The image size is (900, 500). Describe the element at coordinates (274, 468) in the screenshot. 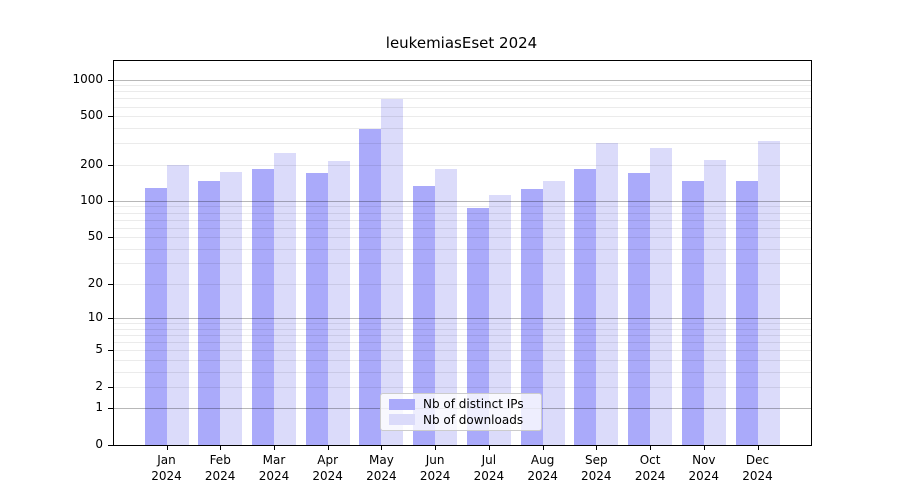

I see `x-tick-label-mar: Mar 2024` at that location.